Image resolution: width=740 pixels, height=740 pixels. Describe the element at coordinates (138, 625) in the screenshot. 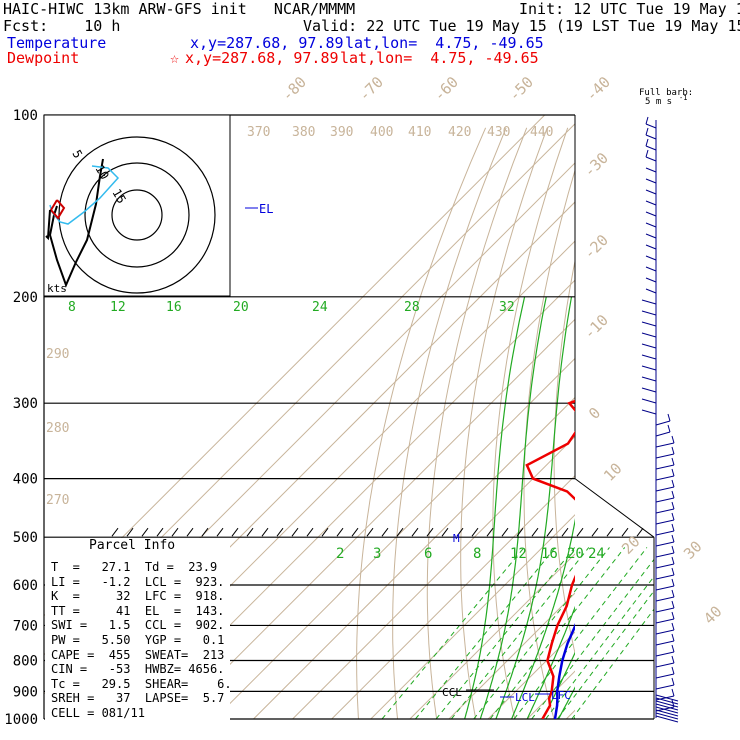

I see `parcel-info-row: SWI = 1.5 CCL = 902.` at that location.